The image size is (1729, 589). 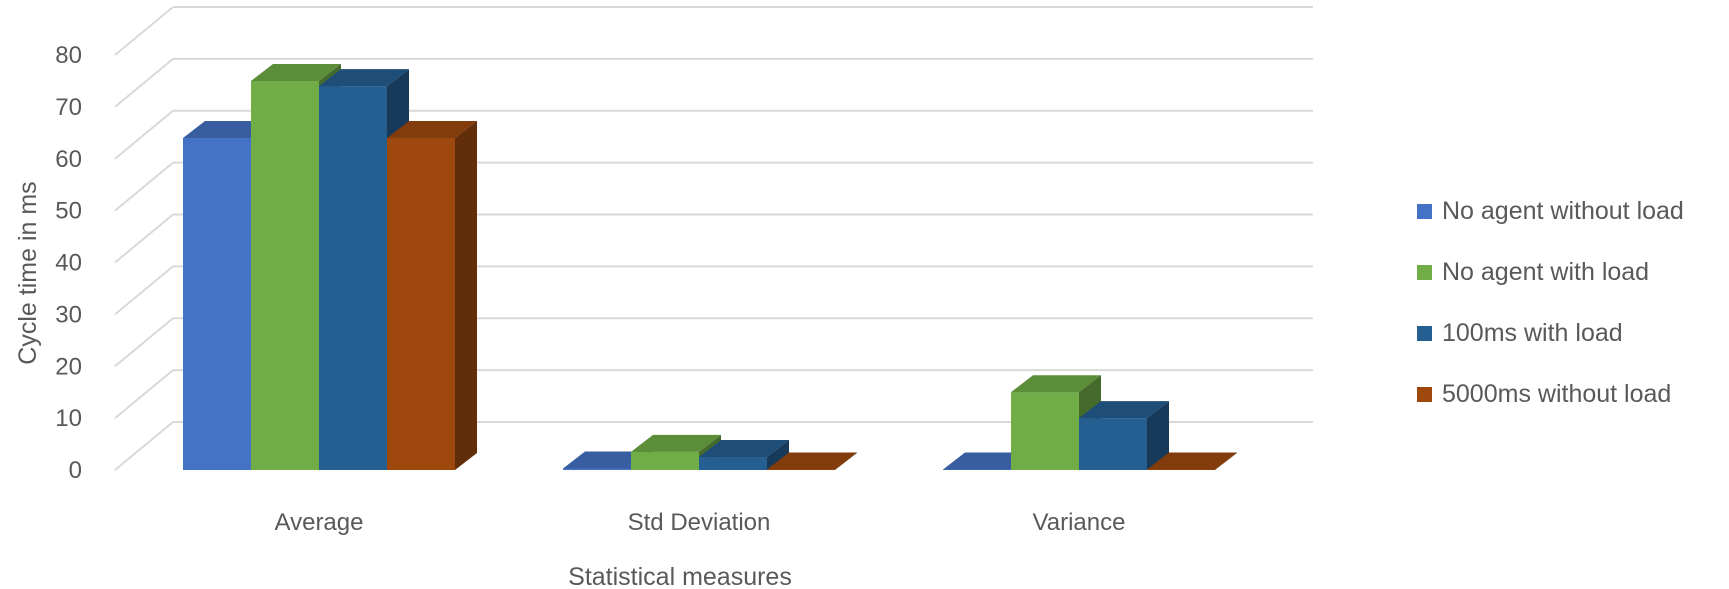 I want to click on x-tick-label: Average, so click(x=319, y=522).